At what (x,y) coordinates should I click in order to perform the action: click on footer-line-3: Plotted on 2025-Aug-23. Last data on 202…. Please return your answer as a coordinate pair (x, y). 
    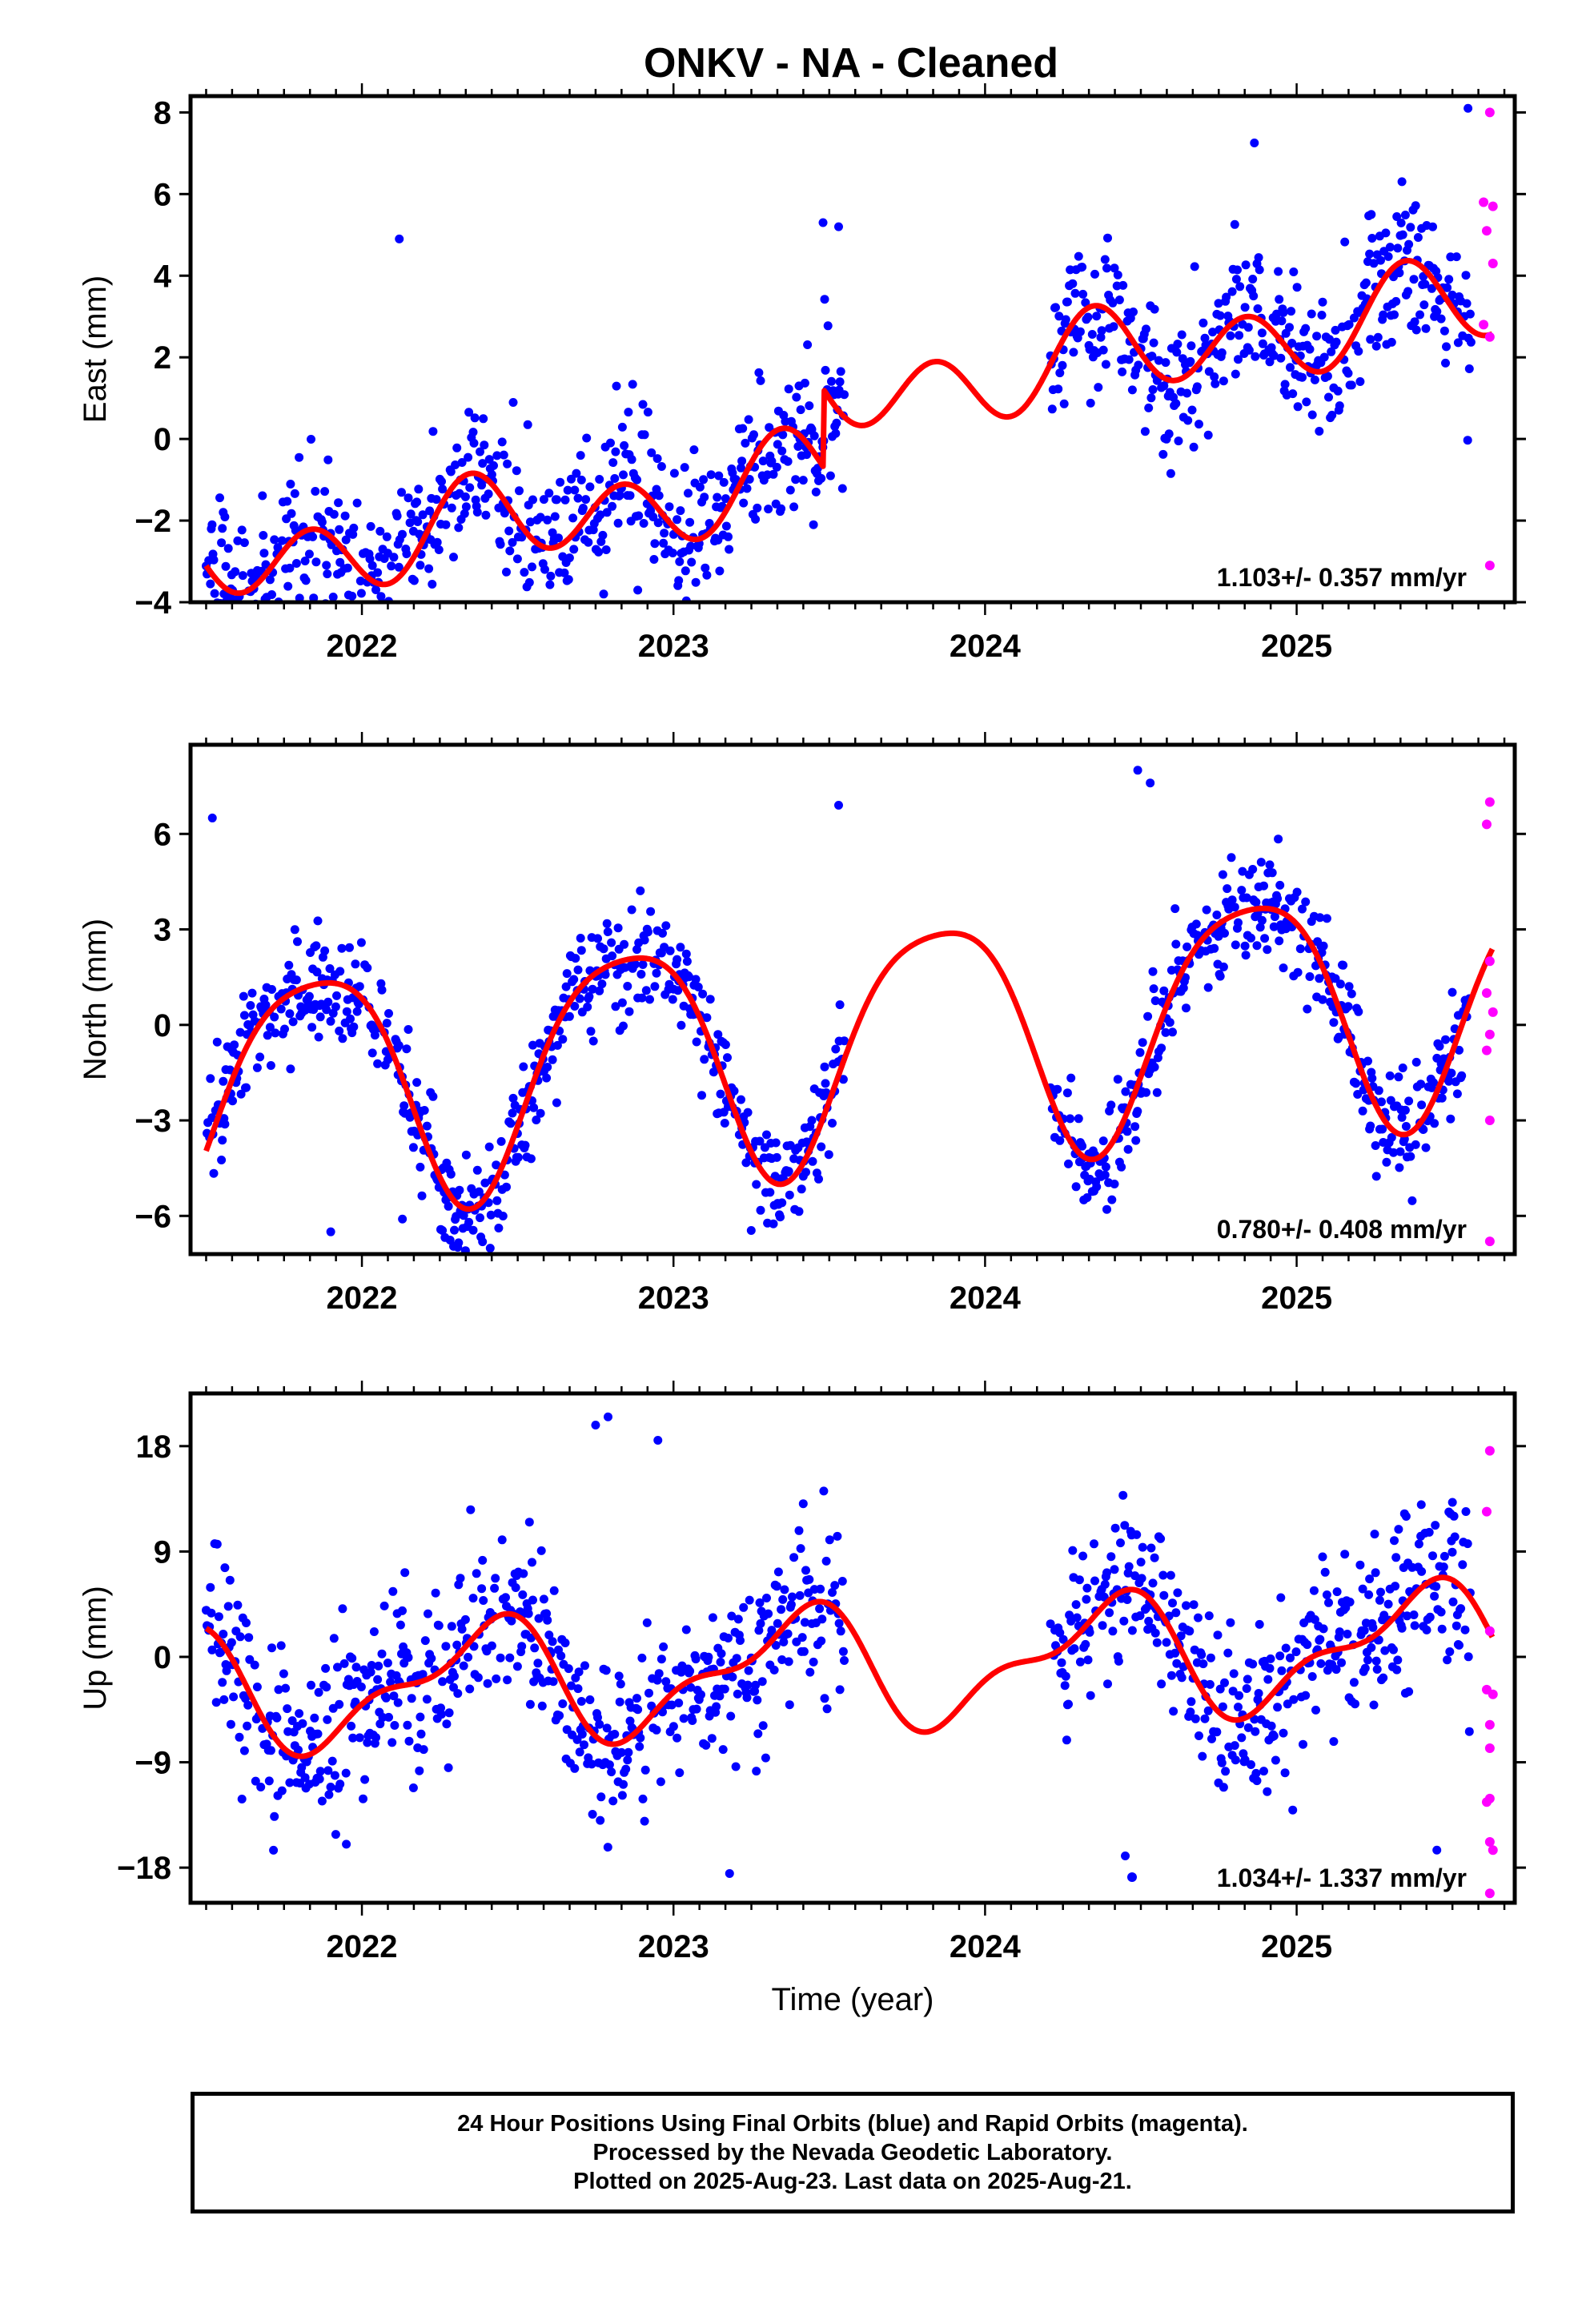
    Looking at the image, I should click on (852, 2181).